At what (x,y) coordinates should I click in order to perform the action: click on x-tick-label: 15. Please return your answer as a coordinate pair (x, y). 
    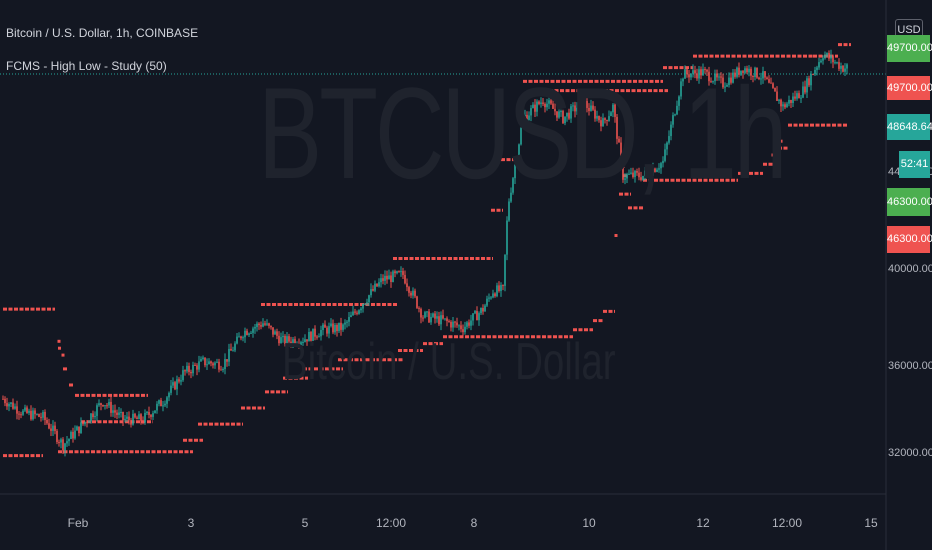
    Looking at the image, I should click on (871, 523).